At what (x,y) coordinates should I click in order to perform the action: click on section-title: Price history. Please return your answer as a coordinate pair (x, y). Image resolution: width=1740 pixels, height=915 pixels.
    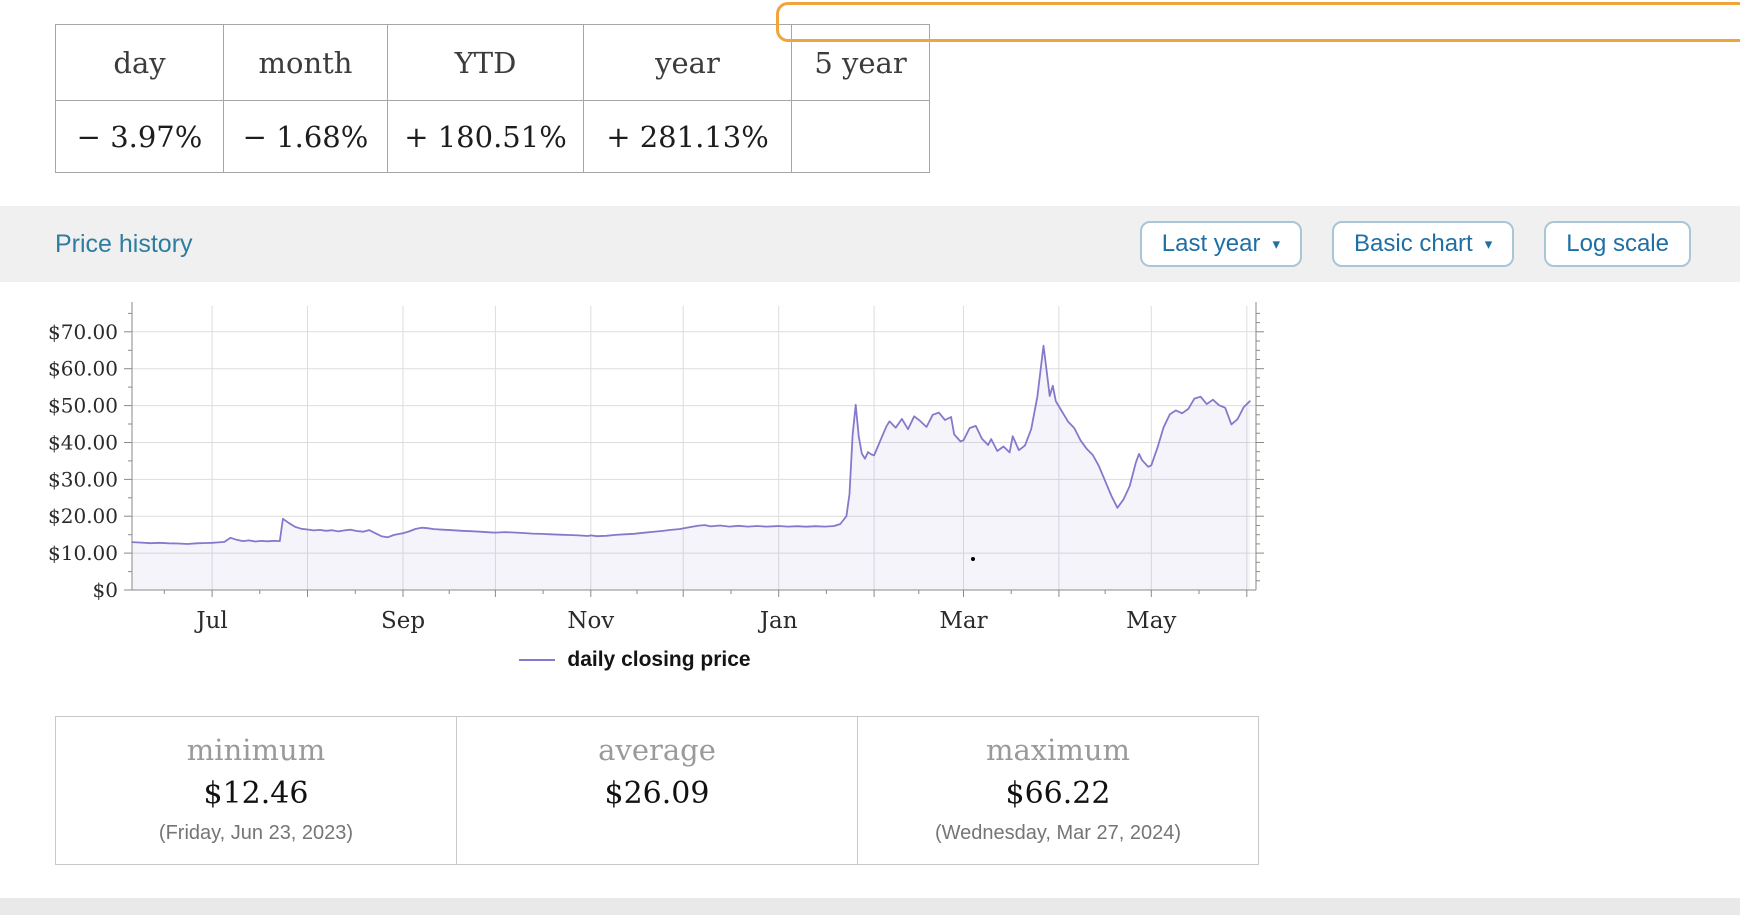
    Looking at the image, I should click on (124, 243).